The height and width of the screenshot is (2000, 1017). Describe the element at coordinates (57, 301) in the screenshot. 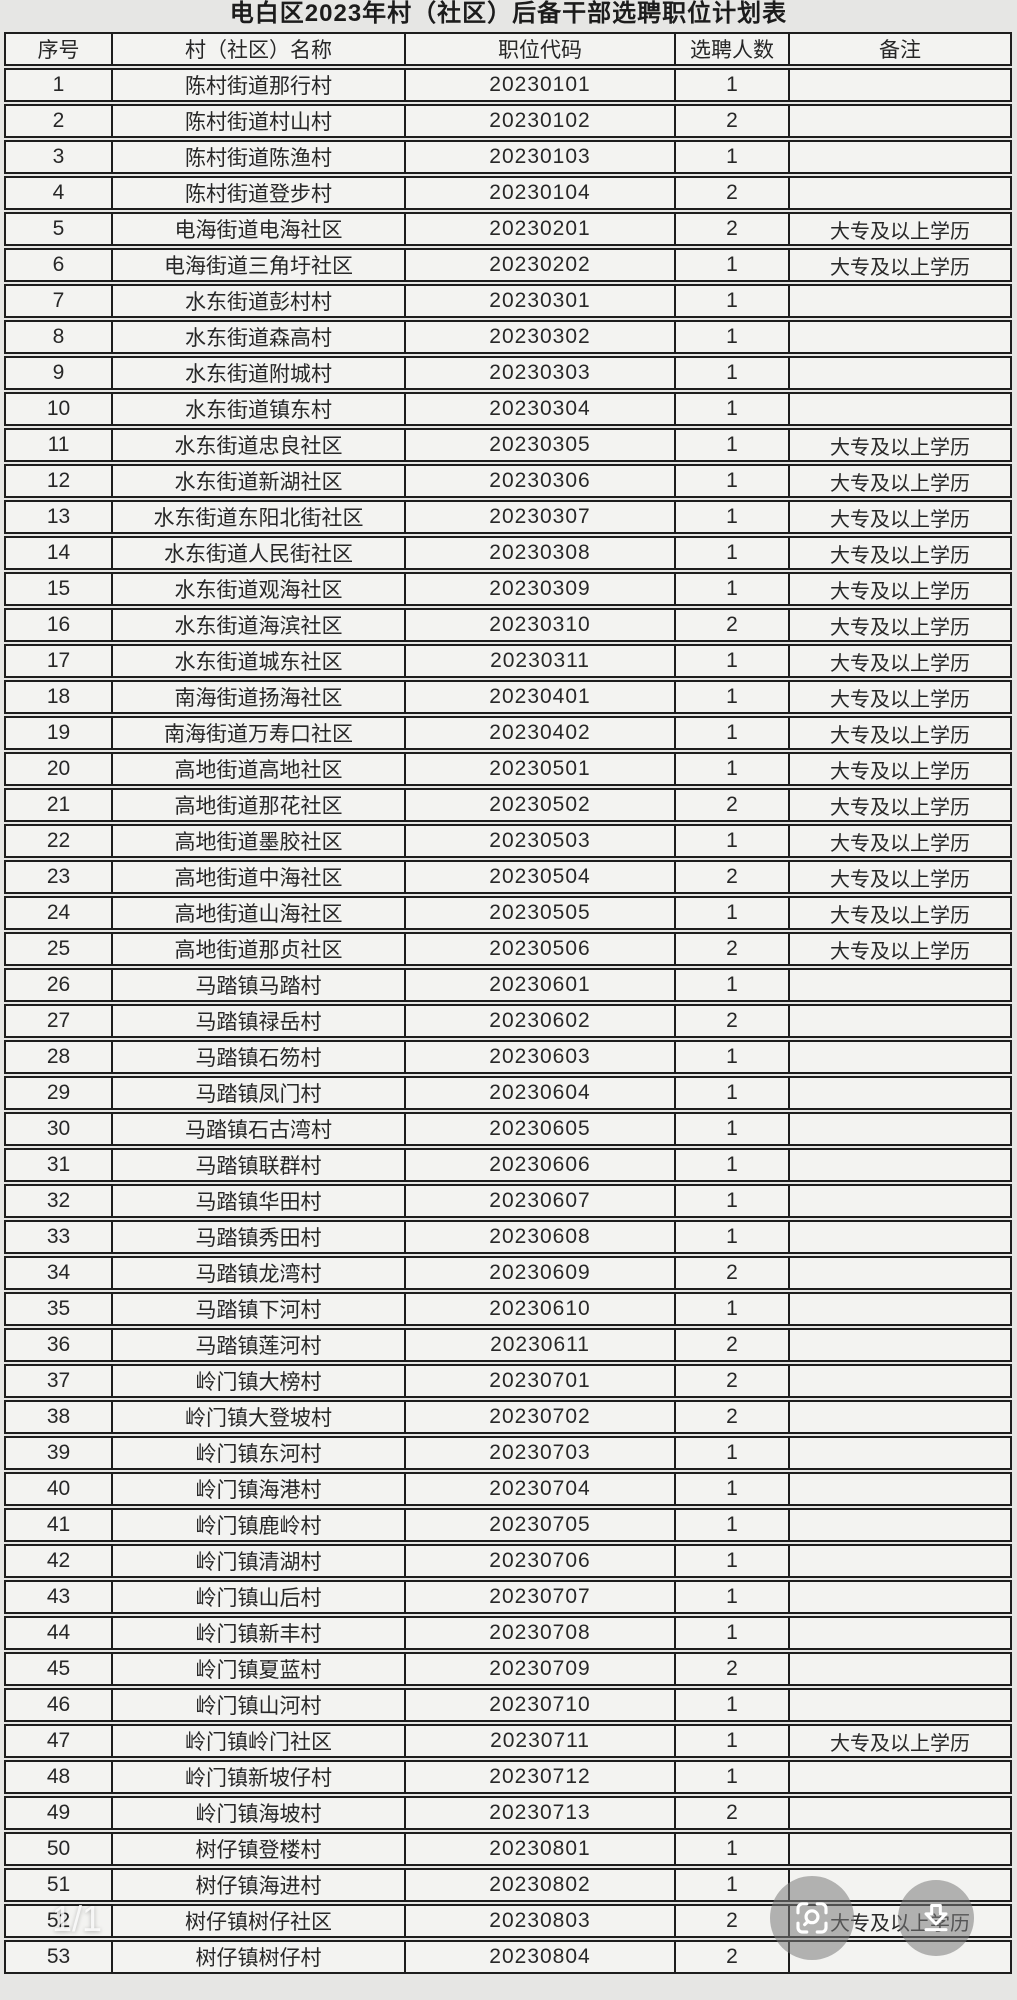

I see `serial-cell: 7` at that location.